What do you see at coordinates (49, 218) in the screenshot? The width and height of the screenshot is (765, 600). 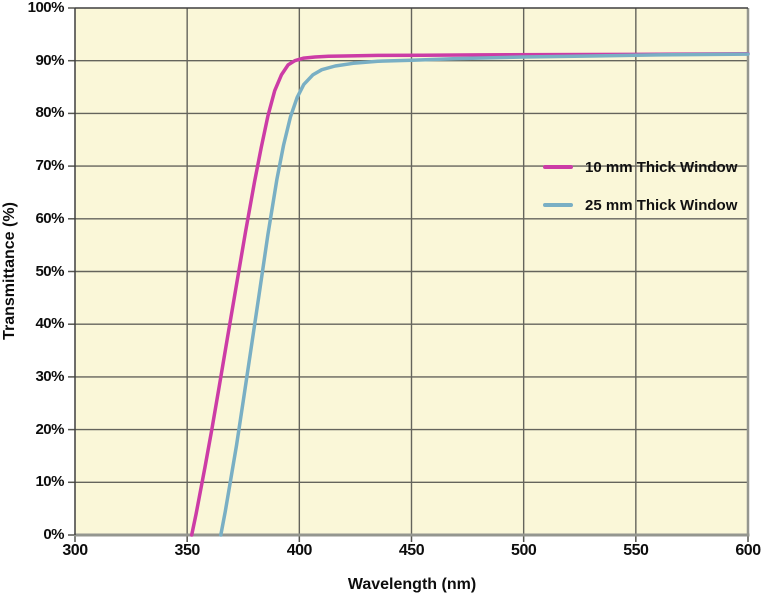 I see `y-tick-label: 60%` at bounding box center [49, 218].